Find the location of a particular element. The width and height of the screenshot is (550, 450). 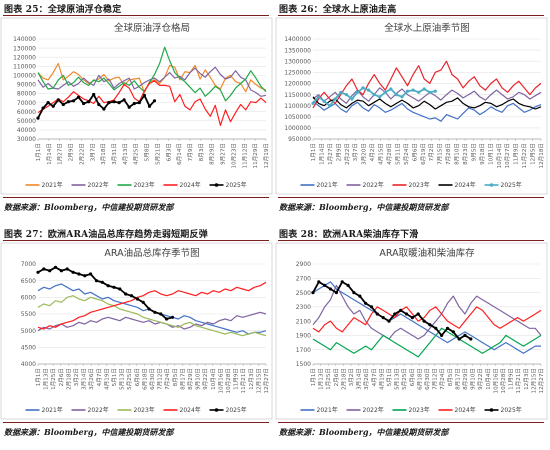

data-source: 数据来源：Bloomberg，中信建投期货研发部 is located at coordinates (89, 207).